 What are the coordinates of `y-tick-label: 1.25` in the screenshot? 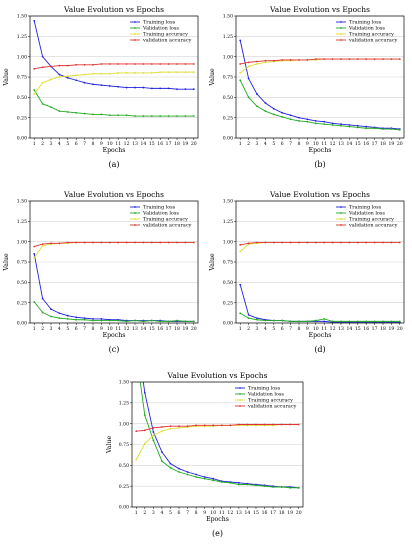 It's located at (124, 403).